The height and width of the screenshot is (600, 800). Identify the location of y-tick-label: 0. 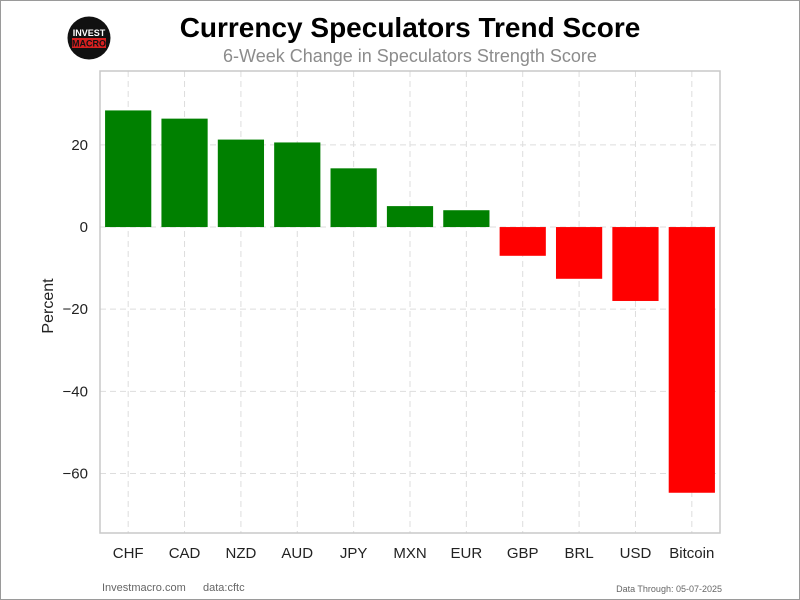
(84, 227).